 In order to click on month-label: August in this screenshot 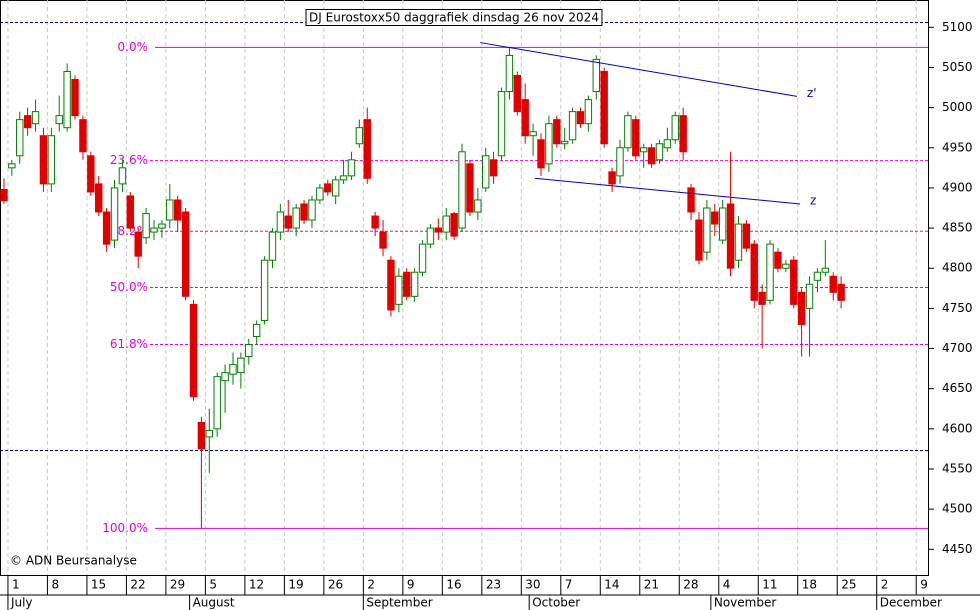, I will do `click(214, 603)`.